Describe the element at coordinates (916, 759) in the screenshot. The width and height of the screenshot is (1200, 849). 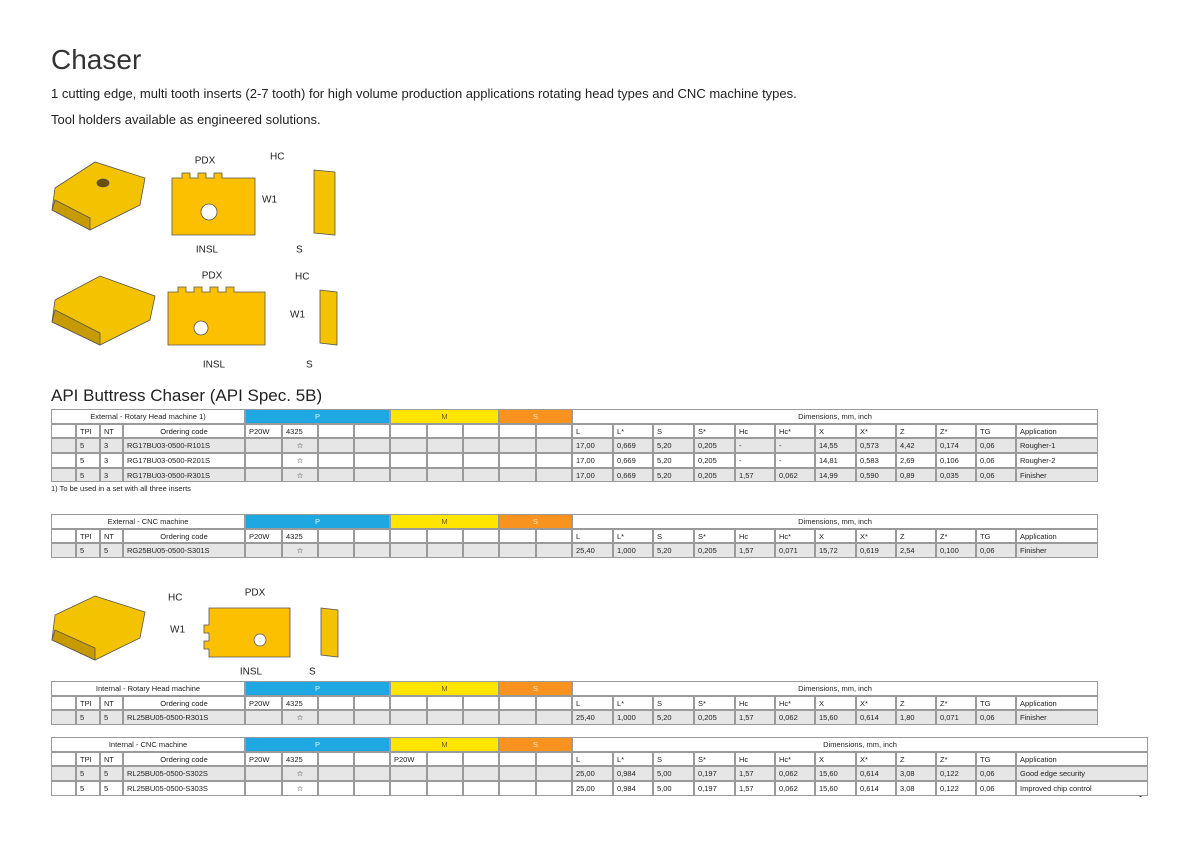
I see `column-header: Z` at that location.